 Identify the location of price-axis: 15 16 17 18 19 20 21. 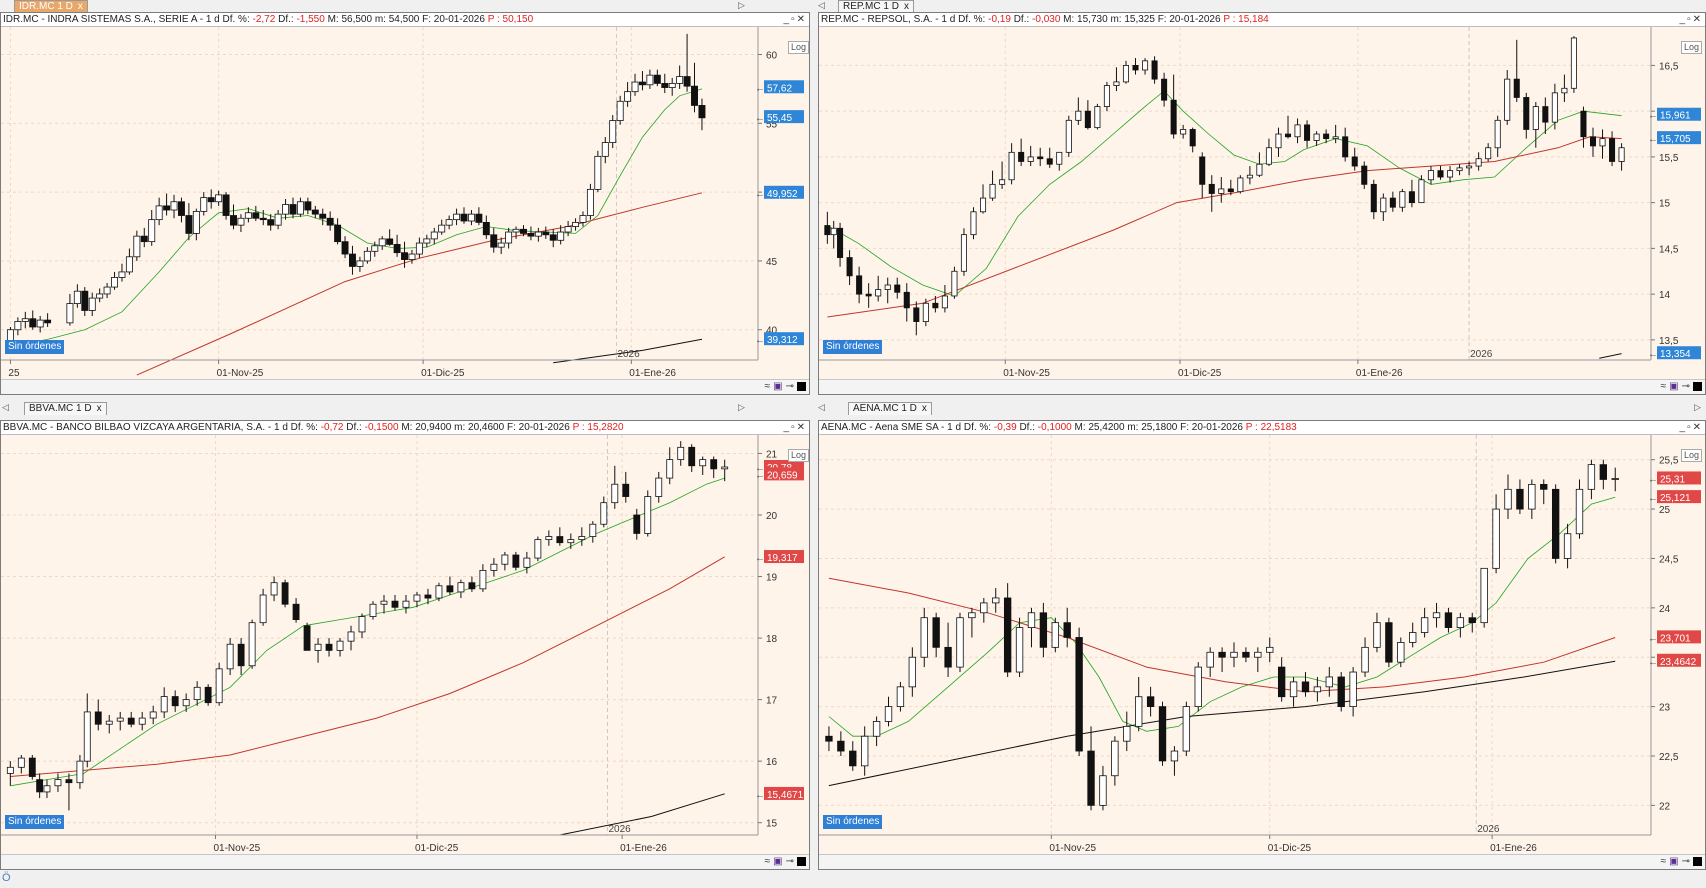
(767, 635).